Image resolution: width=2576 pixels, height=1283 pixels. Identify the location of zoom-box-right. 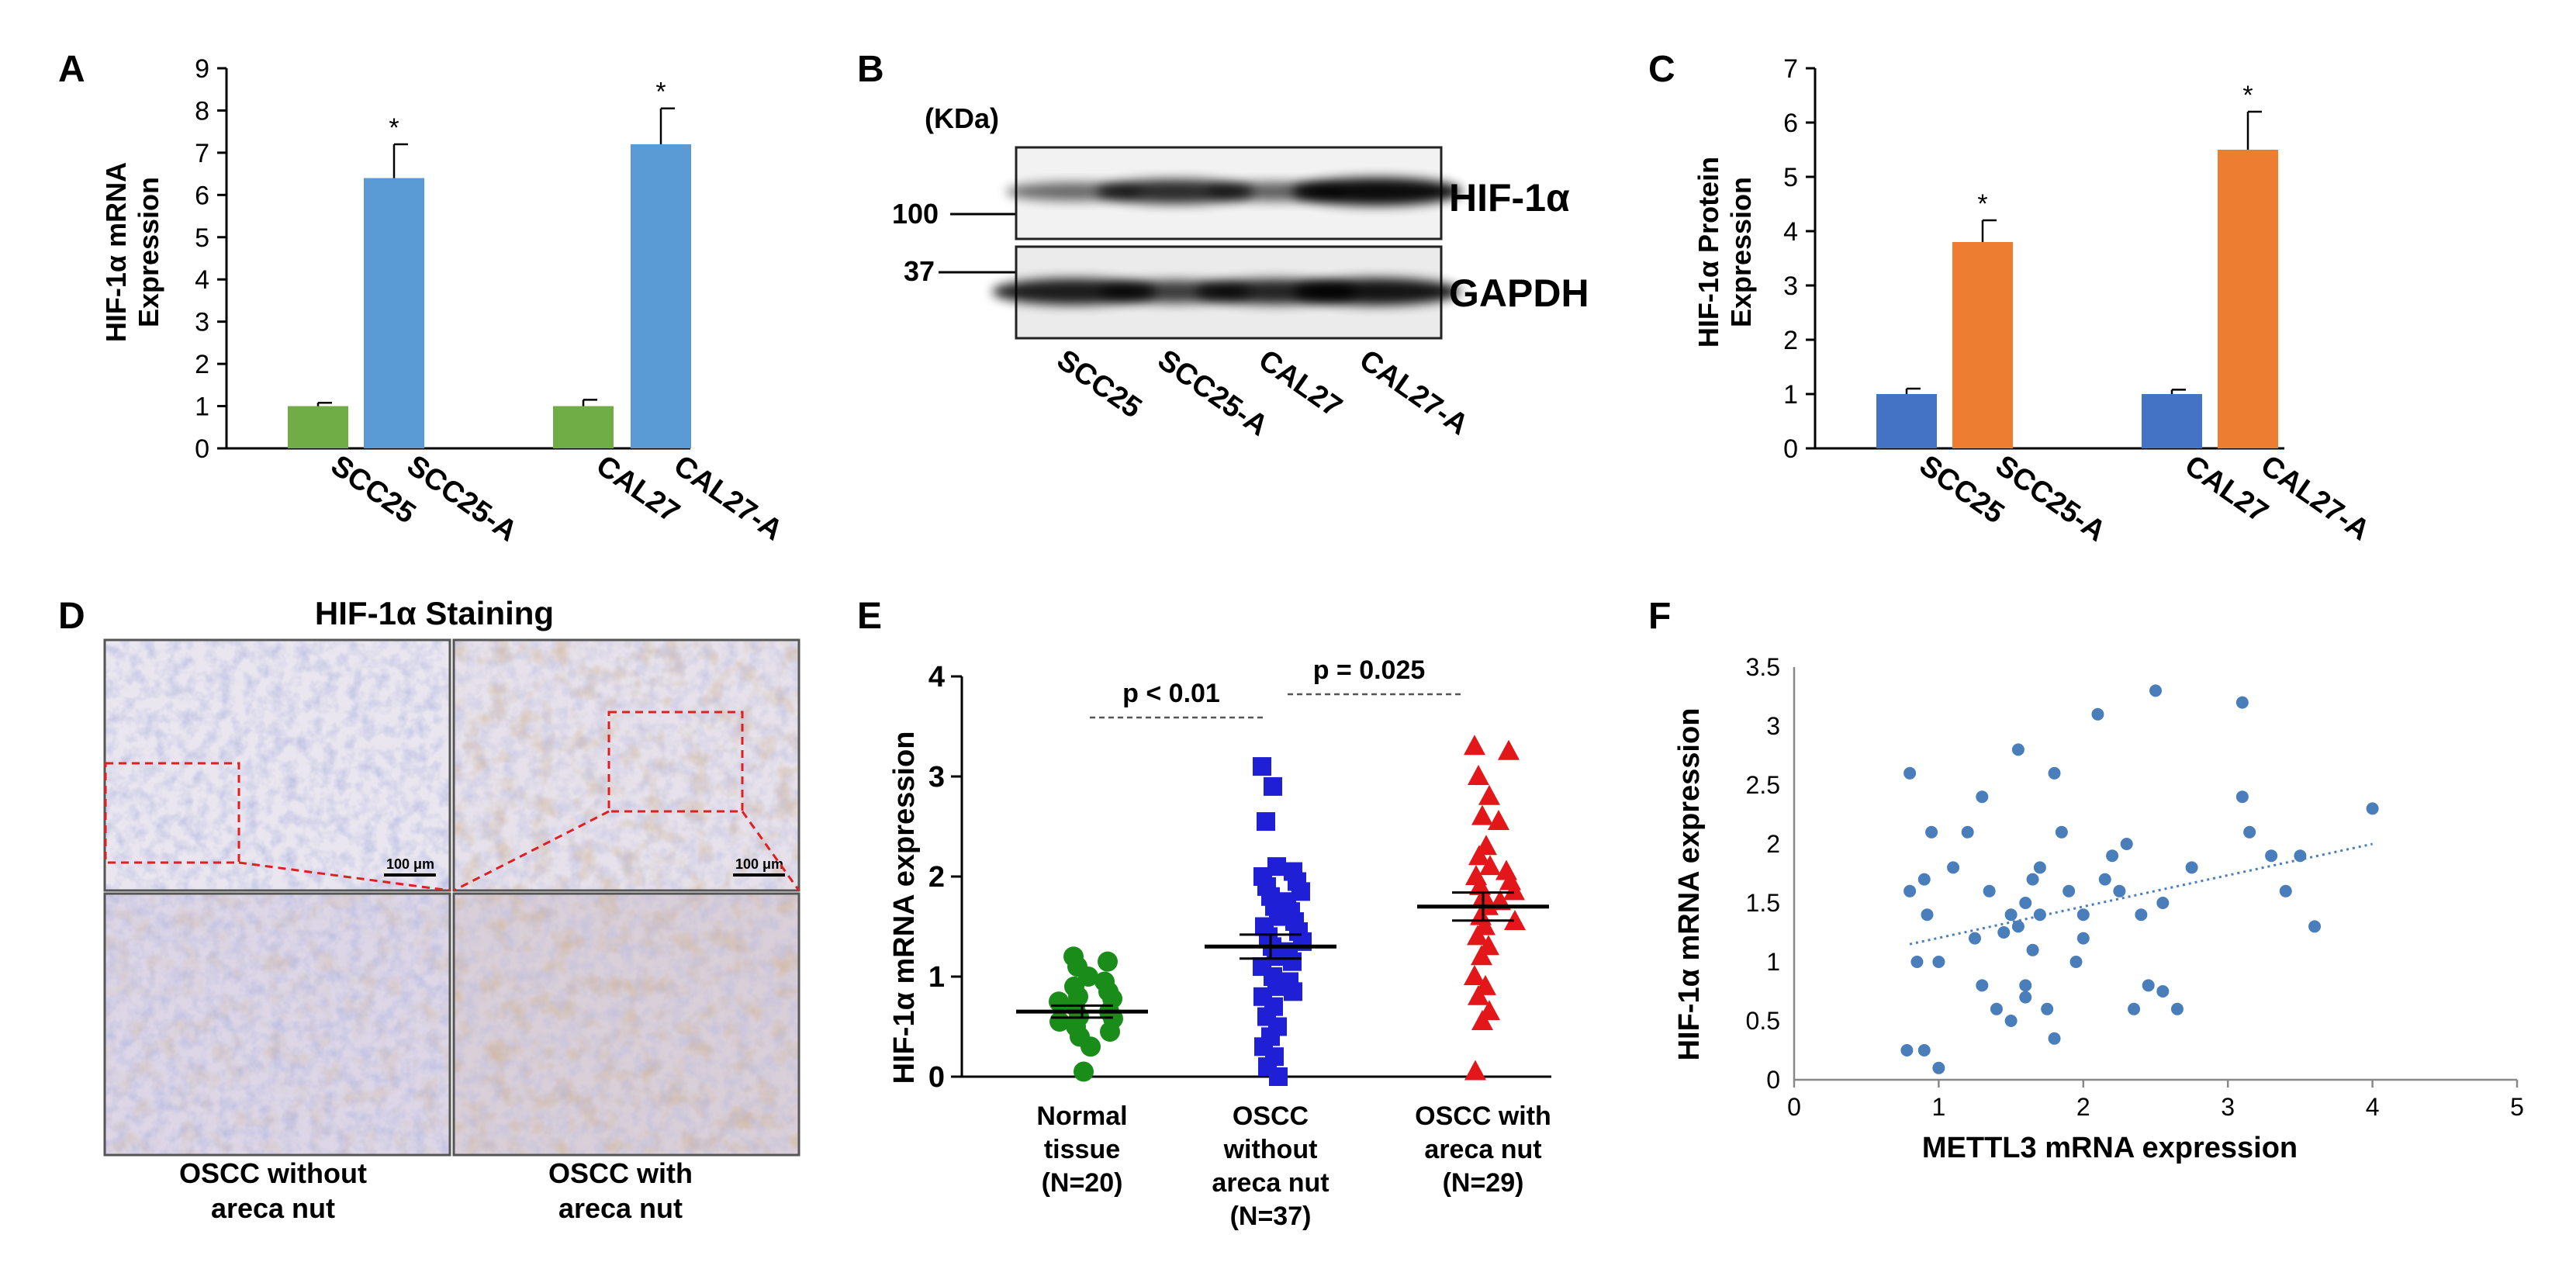
(675, 762).